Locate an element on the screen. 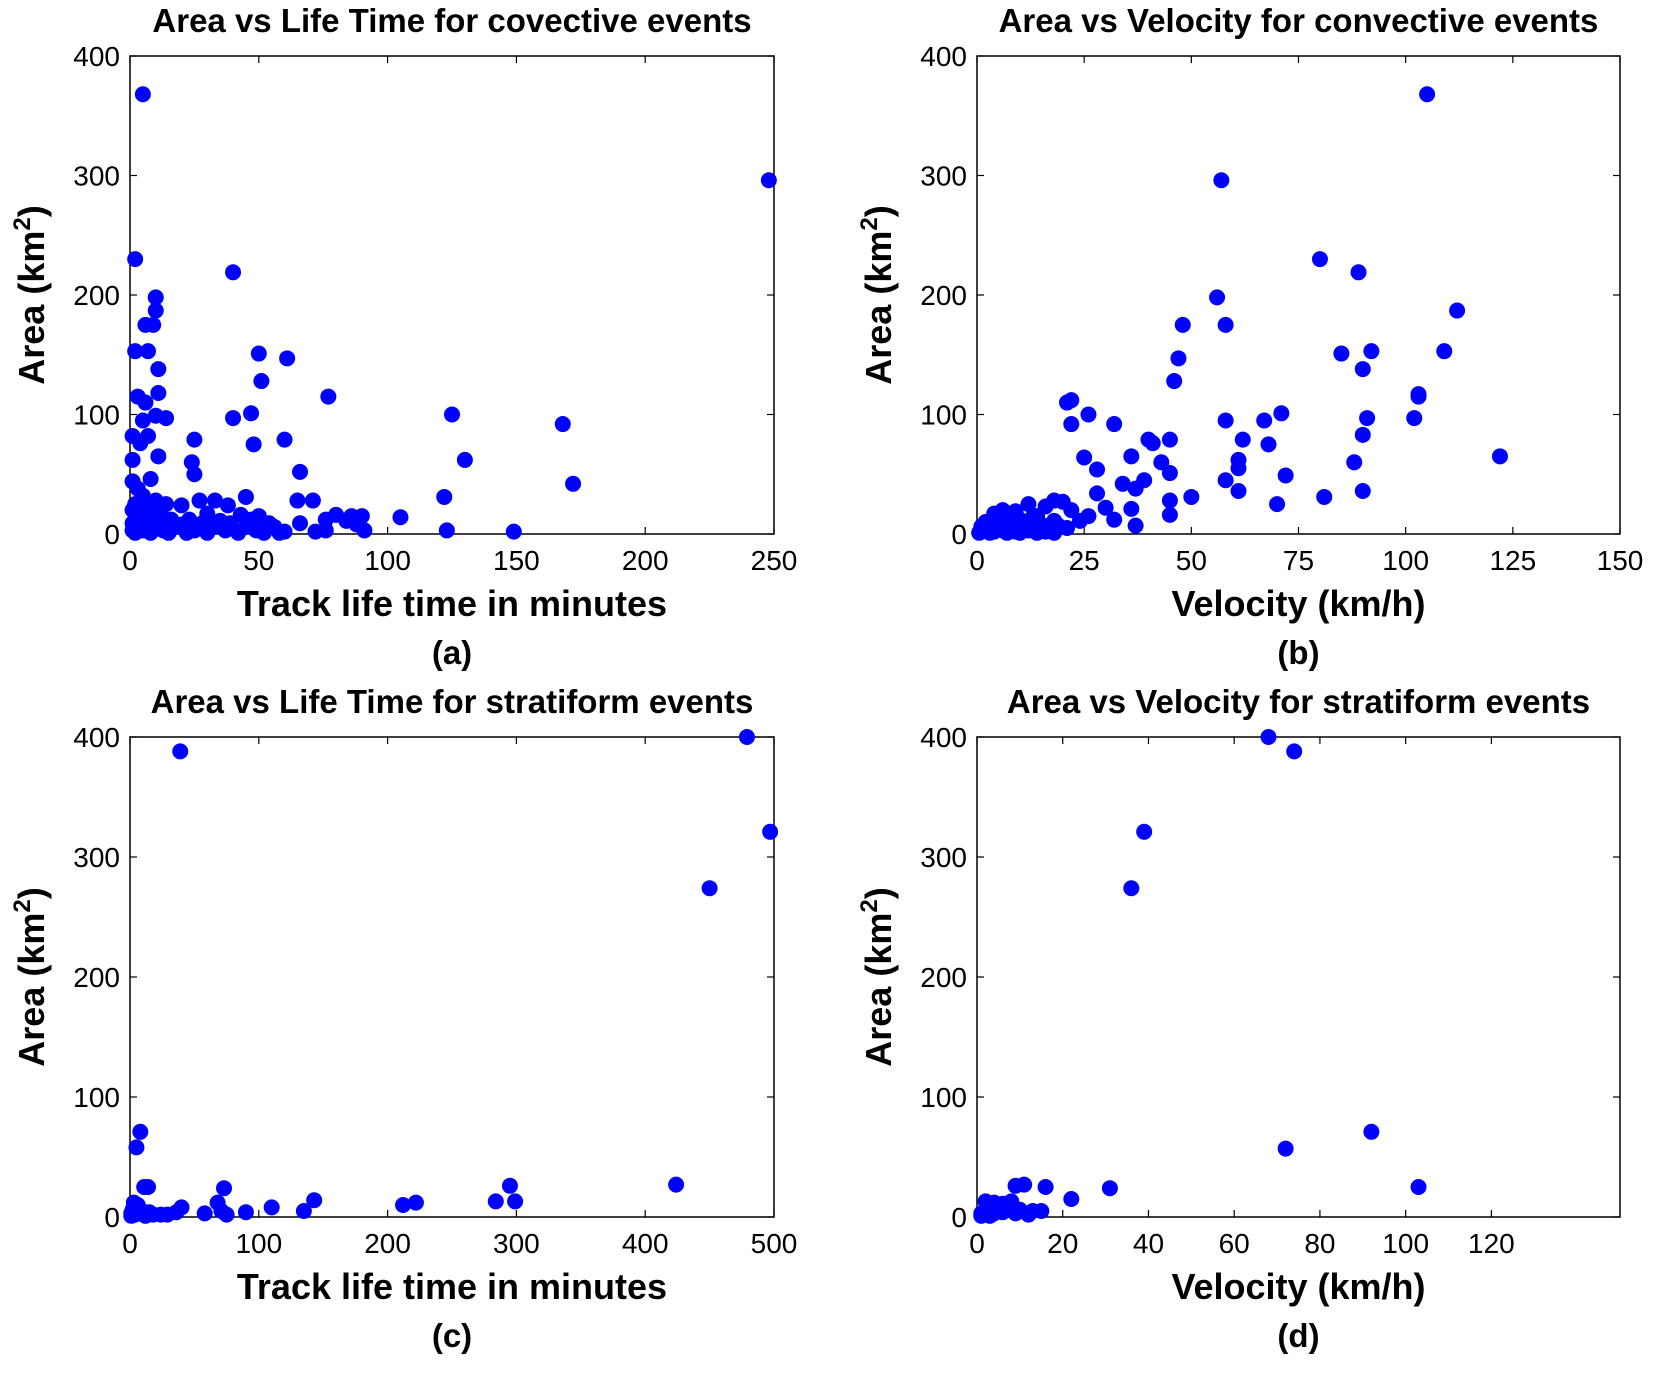 This screenshot has height=1376, width=1664. panel-caption: (b) is located at coordinates (1298, 652).